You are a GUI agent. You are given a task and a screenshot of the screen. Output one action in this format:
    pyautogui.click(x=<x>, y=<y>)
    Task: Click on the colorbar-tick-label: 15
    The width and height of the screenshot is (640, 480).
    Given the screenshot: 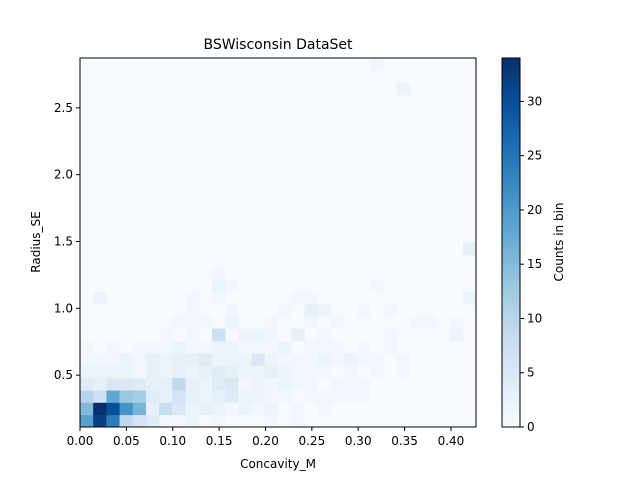 What is the action you would take?
    pyautogui.click(x=534, y=264)
    